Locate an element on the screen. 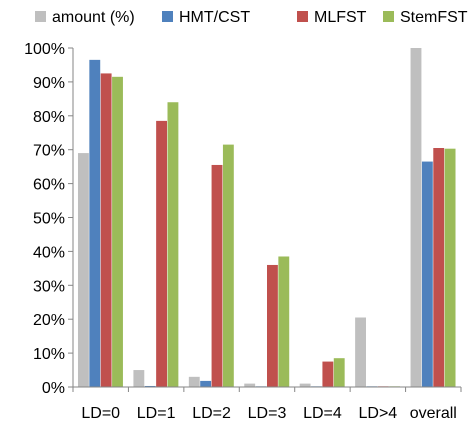 The height and width of the screenshot is (445, 474). y-tick-label: 70% is located at coordinates (49, 151).